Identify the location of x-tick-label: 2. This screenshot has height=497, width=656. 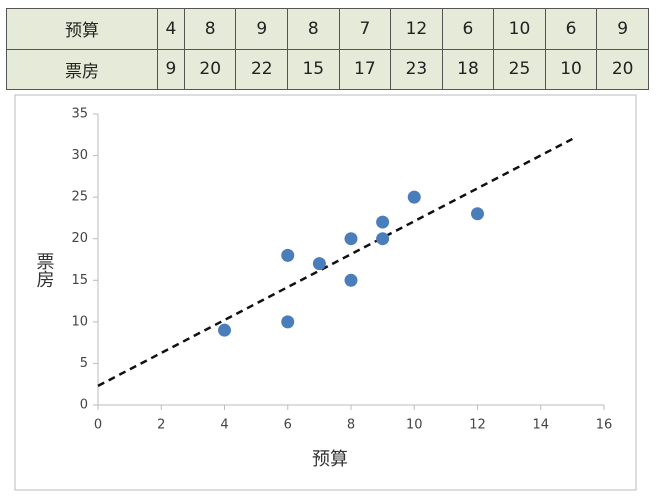
(161, 425).